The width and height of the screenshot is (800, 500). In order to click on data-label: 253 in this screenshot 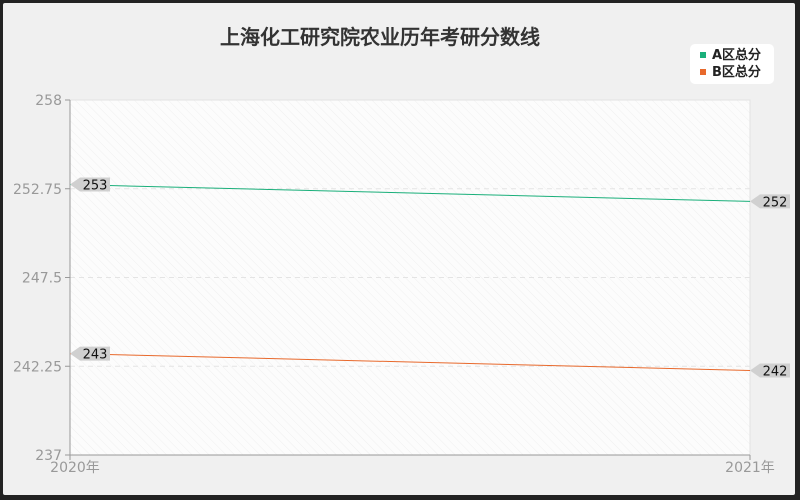, I will do `click(90, 185)`.